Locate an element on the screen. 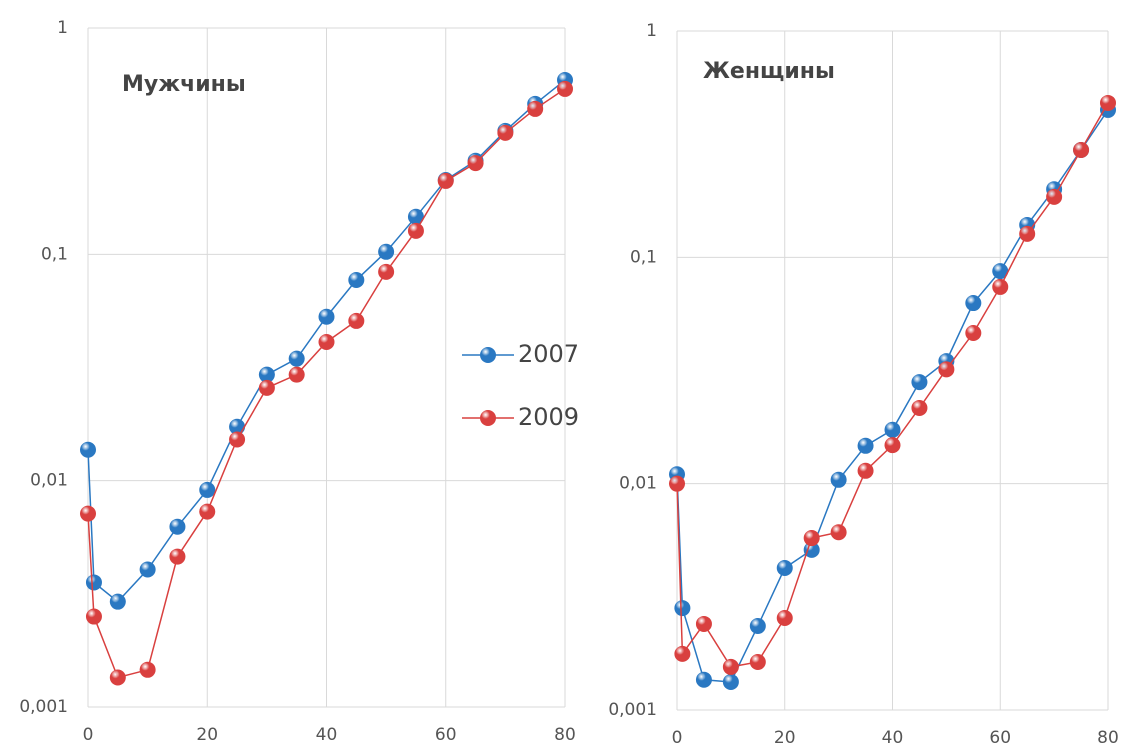  legend-item: 2007 is located at coordinates (520, 354).